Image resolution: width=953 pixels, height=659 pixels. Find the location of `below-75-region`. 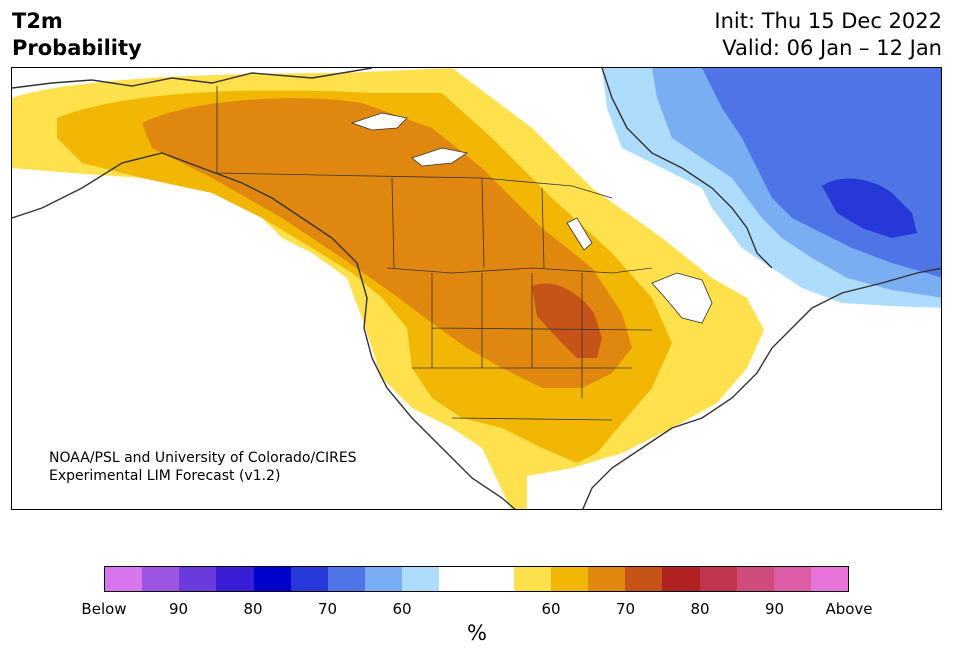

below-75-region is located at coordinates (869, 208).